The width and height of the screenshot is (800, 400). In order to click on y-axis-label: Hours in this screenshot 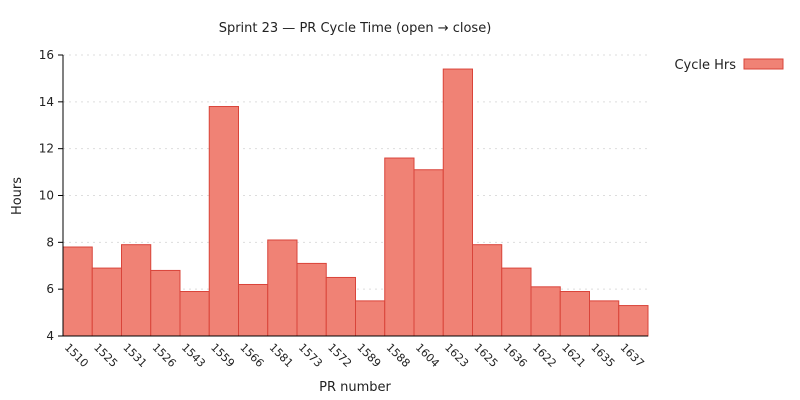, I will do `click(17, 196)`.